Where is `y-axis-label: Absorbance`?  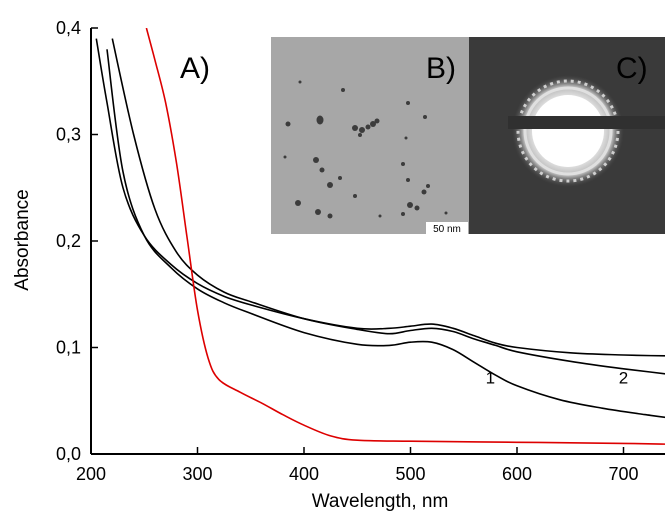
y-axis-label: Absorbance is located at coordinates (22, 239).